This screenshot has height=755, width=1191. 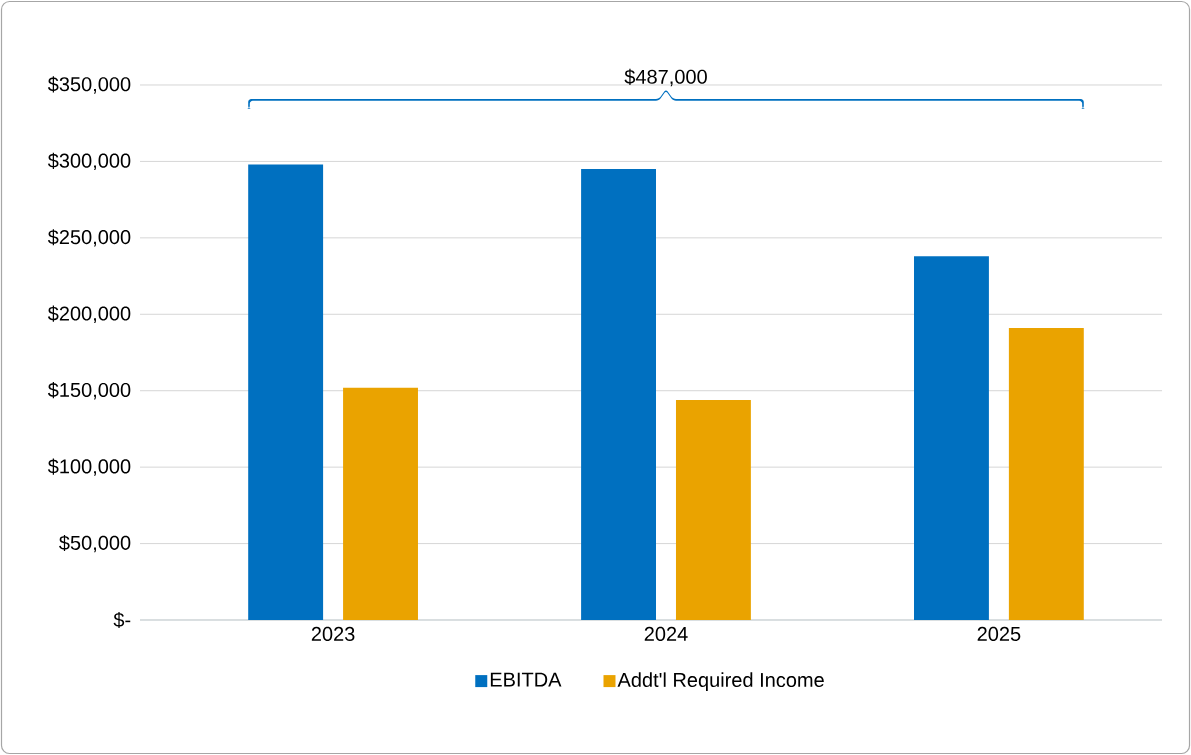 What do you see at coordinates (999, 634) in the screenshot?
I see `x-tick-label: 2025` at bounding box center [999, 634].